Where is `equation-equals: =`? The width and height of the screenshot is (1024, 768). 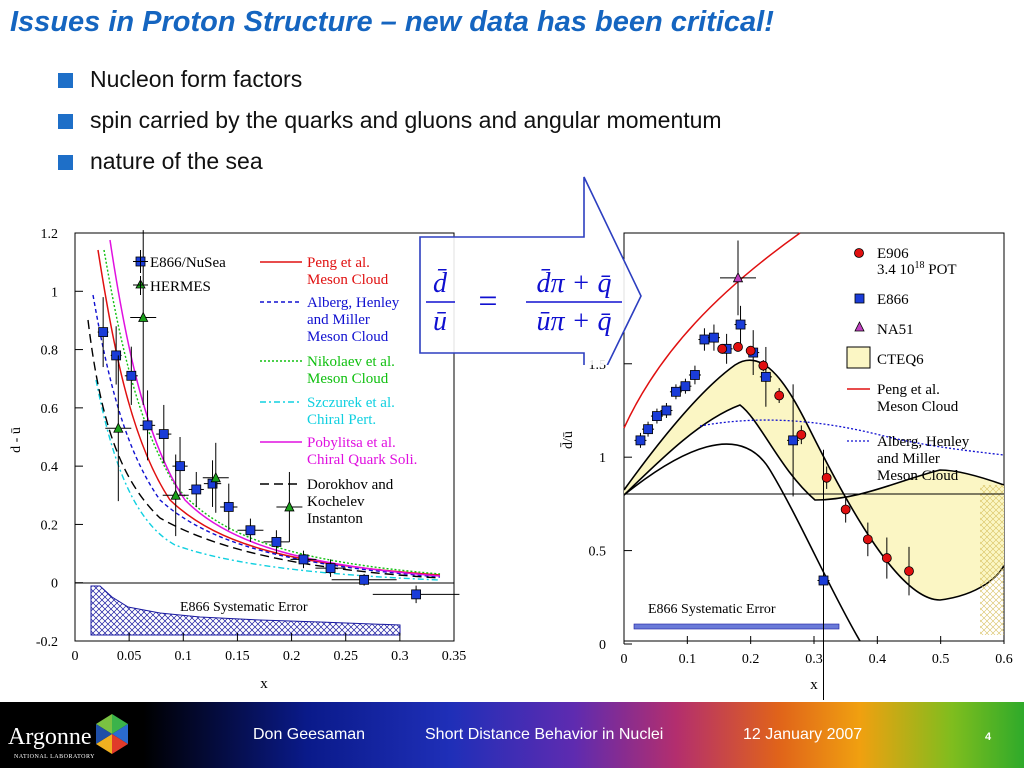 equation-equals: = is located at coordinates (487, 301).